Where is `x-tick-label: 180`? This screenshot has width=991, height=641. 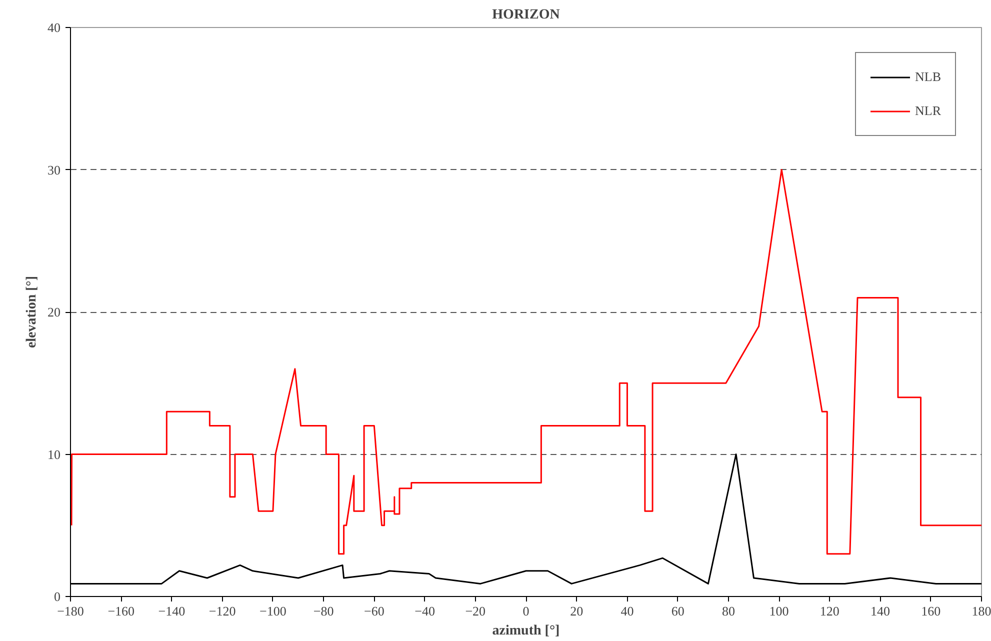 x-tick-label: 180 is located at coordinates (981, 611).